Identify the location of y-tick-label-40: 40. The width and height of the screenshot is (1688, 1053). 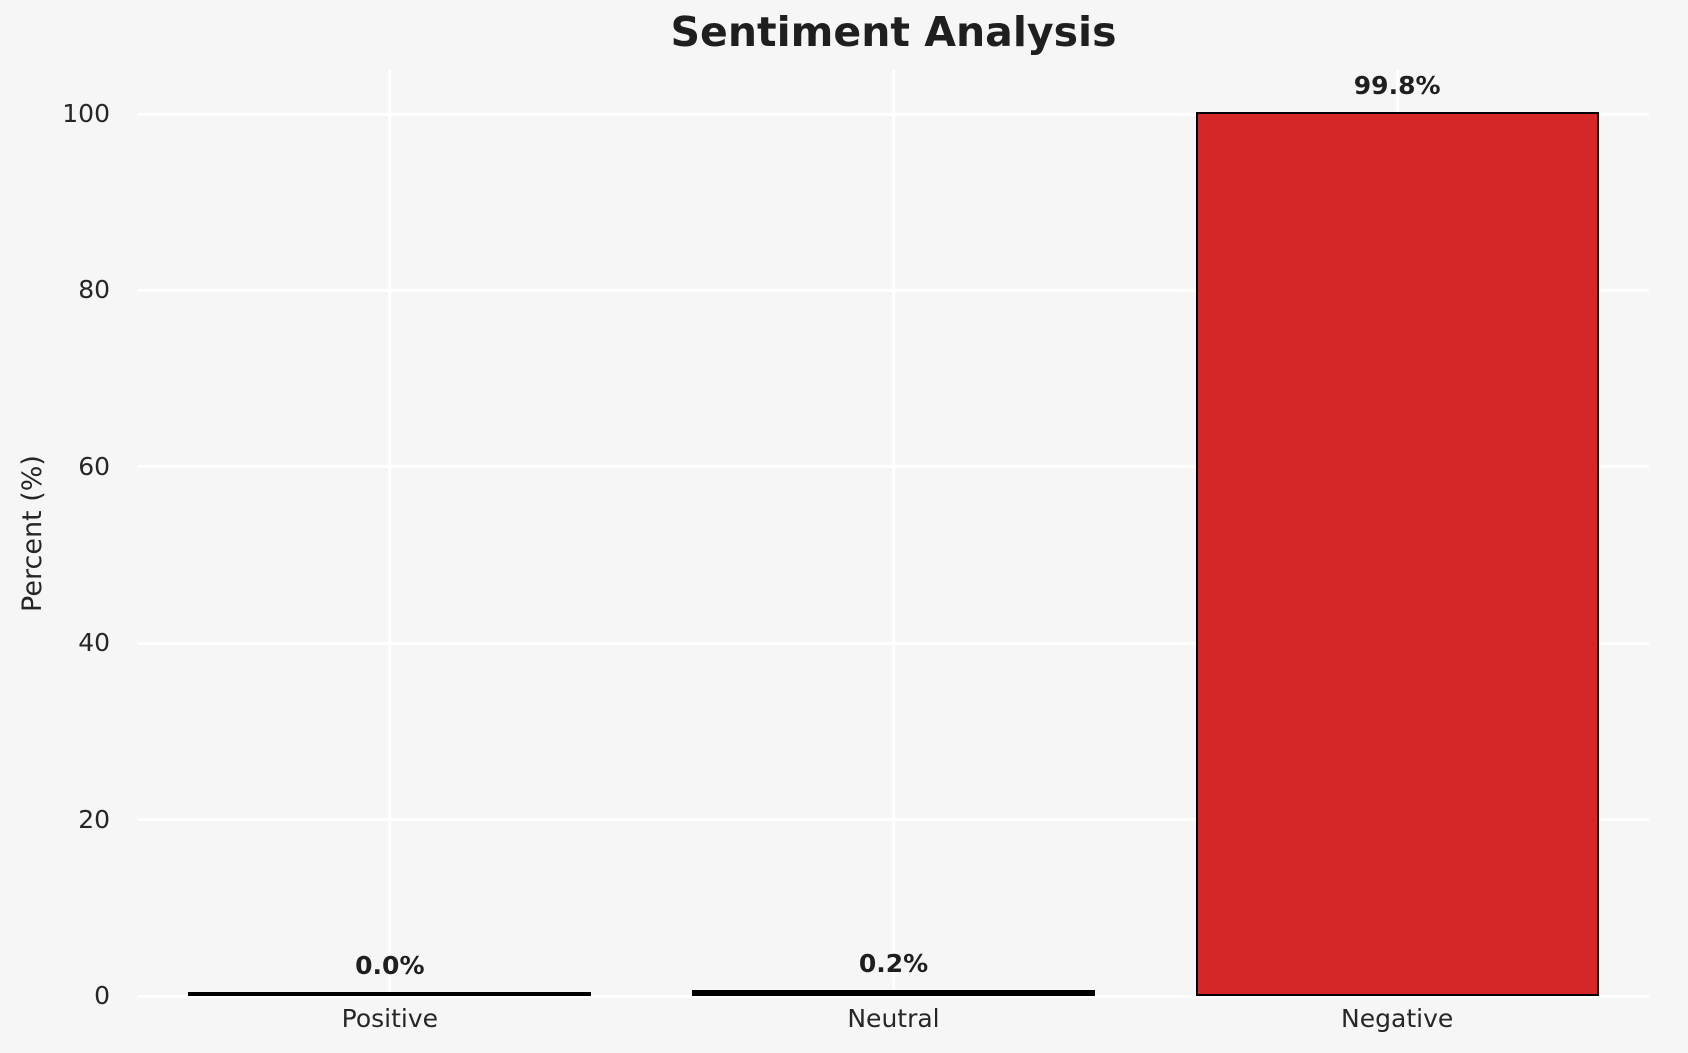
(94, 643).